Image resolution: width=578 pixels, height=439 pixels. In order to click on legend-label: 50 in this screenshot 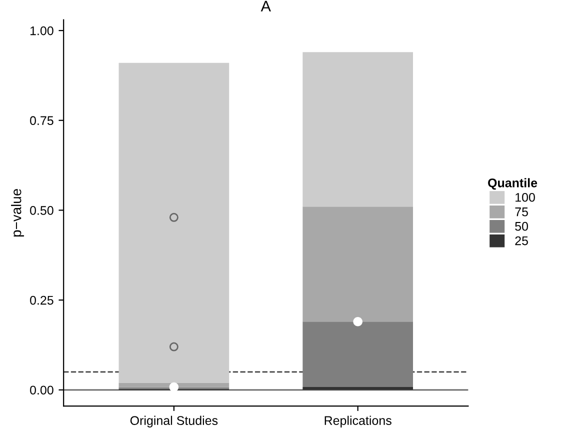, I will do `click(521, 226)`.